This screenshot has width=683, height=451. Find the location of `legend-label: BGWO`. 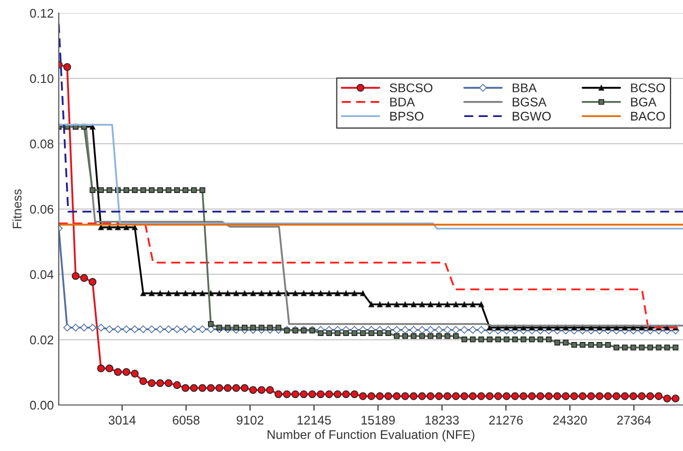

legend-label: BGWO is located at coordinates (531, 116).